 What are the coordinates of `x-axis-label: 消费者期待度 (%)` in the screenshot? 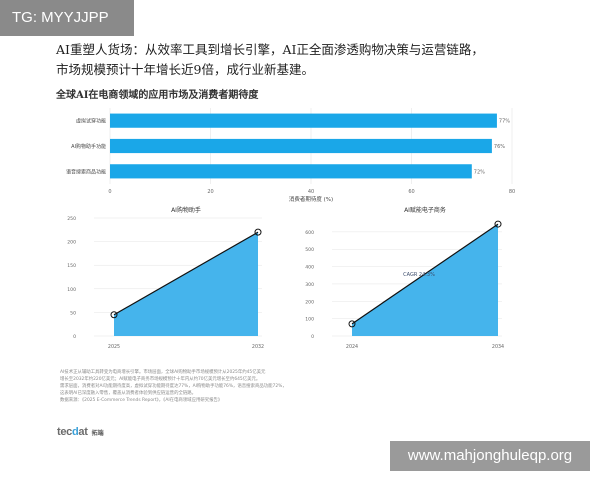 It's located at (311, 199).